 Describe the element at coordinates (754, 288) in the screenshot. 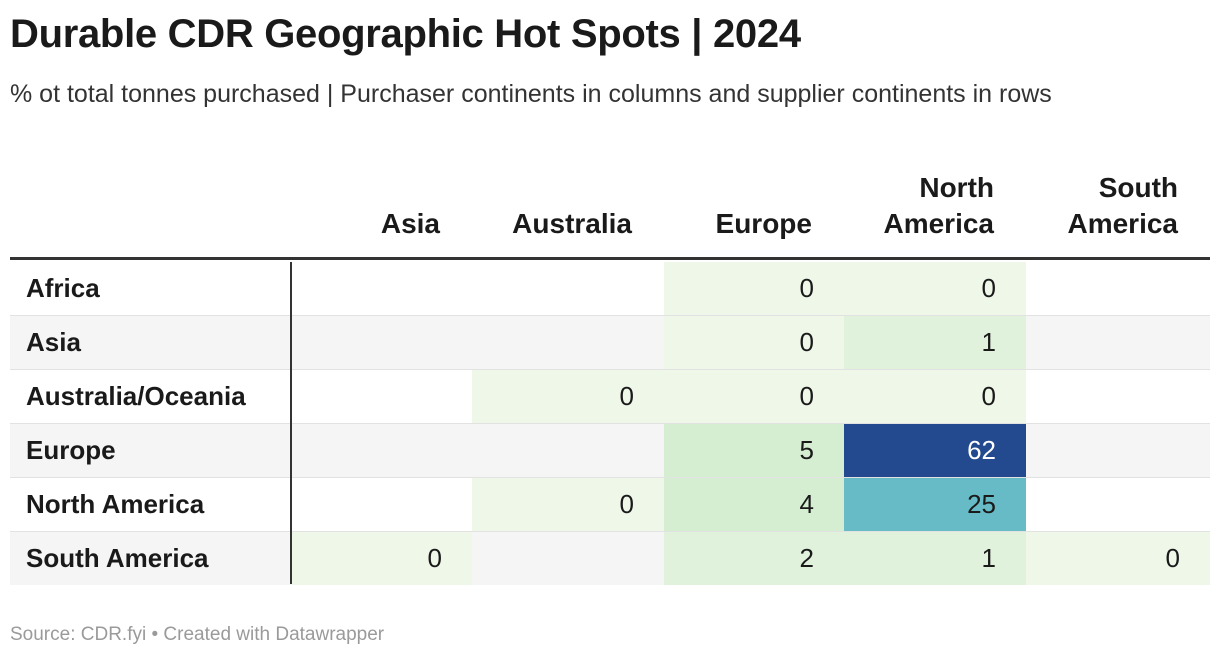

I see `heatmap-cell-africa-europe: 0` at that location.